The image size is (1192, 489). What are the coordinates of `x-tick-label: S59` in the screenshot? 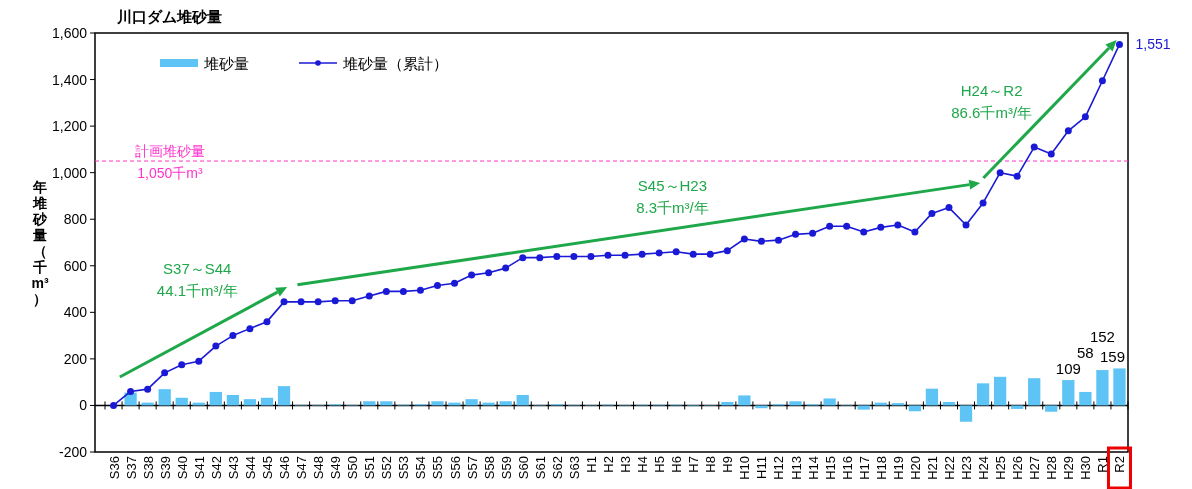 It's located at (506, 468).